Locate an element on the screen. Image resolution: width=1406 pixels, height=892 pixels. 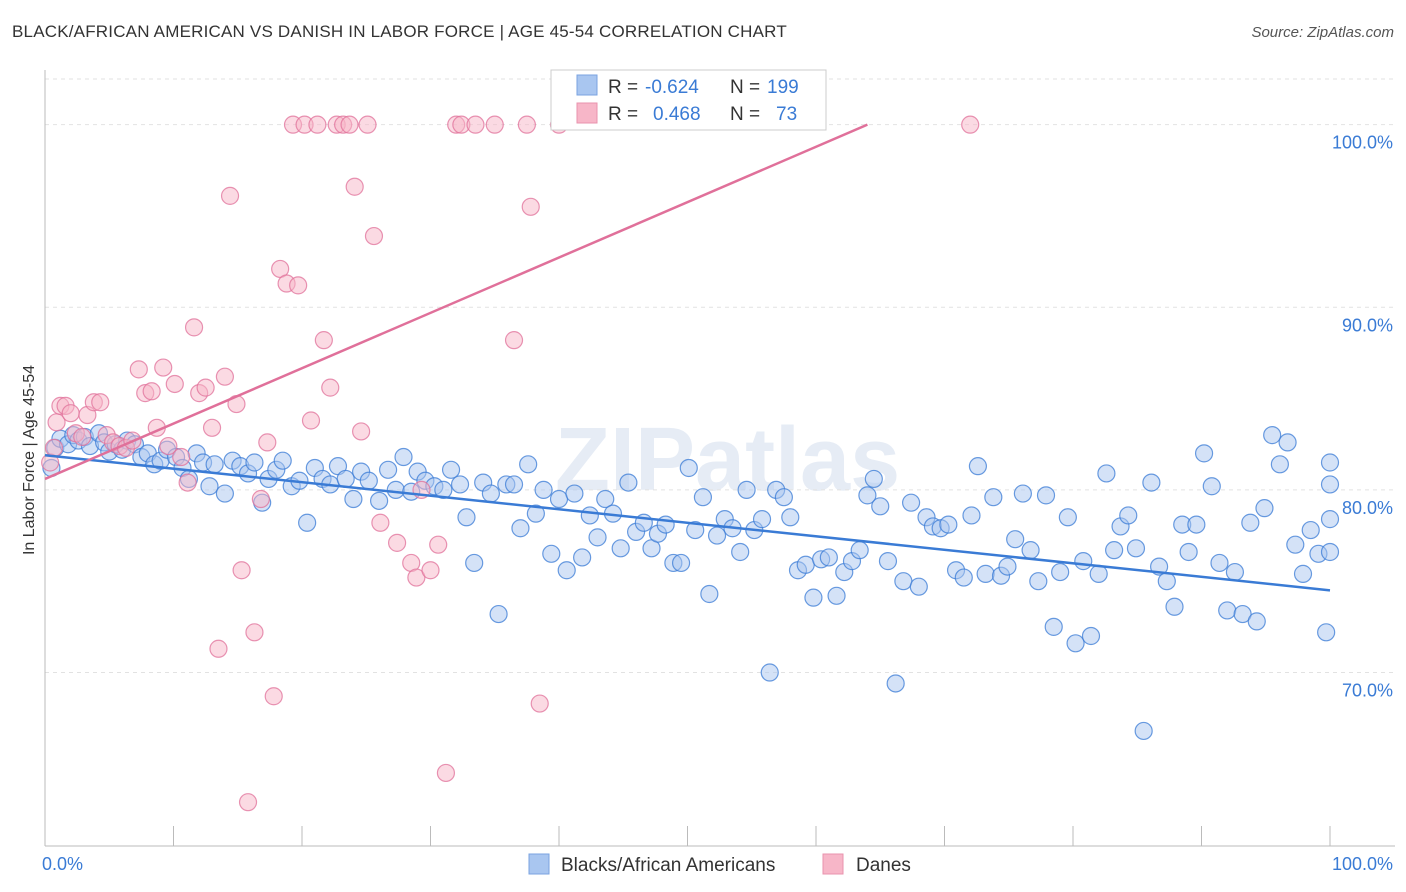
bottom-legend-label-danes: Danes is located at coordinates (883, 865).